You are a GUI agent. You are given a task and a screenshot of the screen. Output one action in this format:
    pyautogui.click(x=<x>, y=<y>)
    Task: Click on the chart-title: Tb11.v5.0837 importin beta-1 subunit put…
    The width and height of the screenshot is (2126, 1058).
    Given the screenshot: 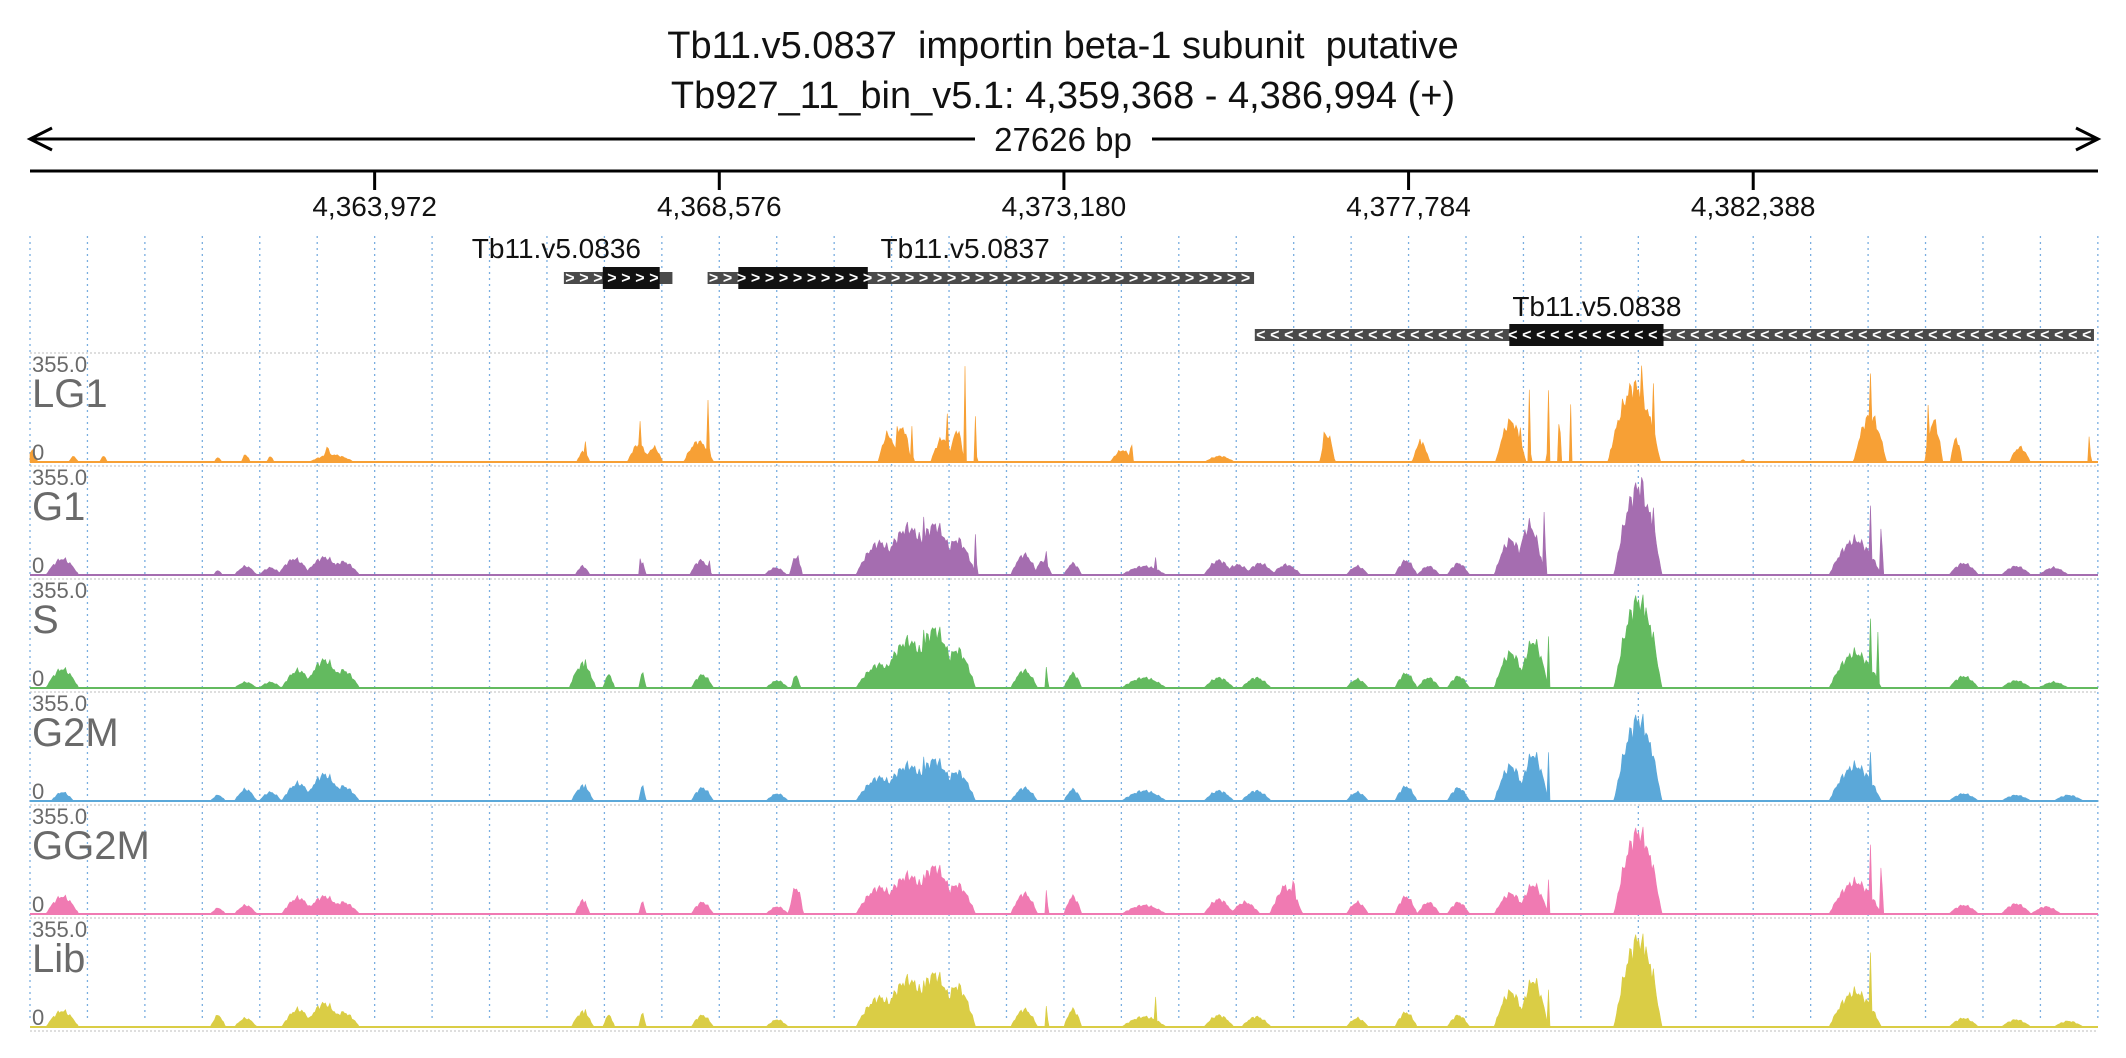 What is the action you would take?
    pyautogui.click(x=1062, y=46)
    